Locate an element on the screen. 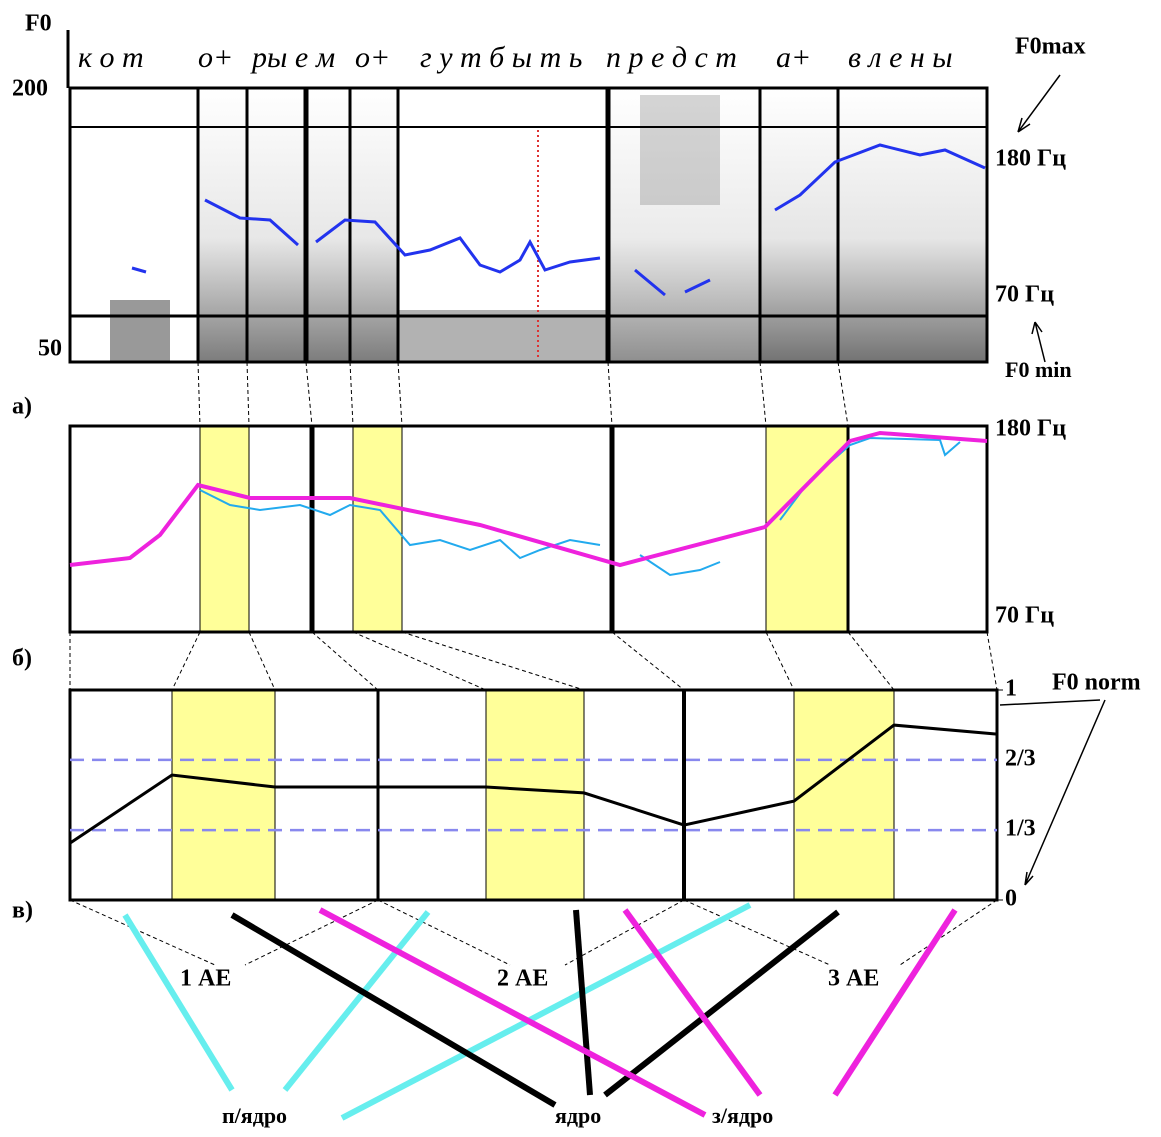 This screenshot has width=1161, height=1137. syllable: м is located at coordinates (325, 57).